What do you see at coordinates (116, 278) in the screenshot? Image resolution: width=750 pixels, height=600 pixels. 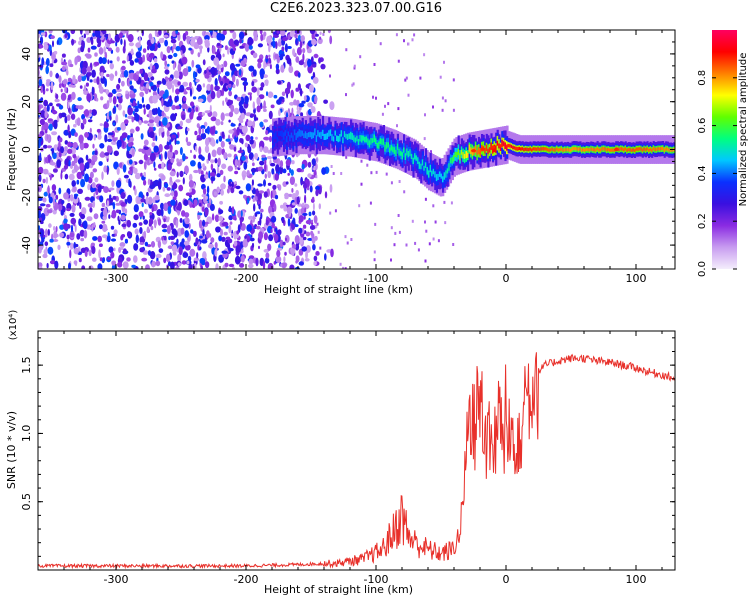 I see `spectrogram-x-tick-label: -300` at bounding box center [116, 278].